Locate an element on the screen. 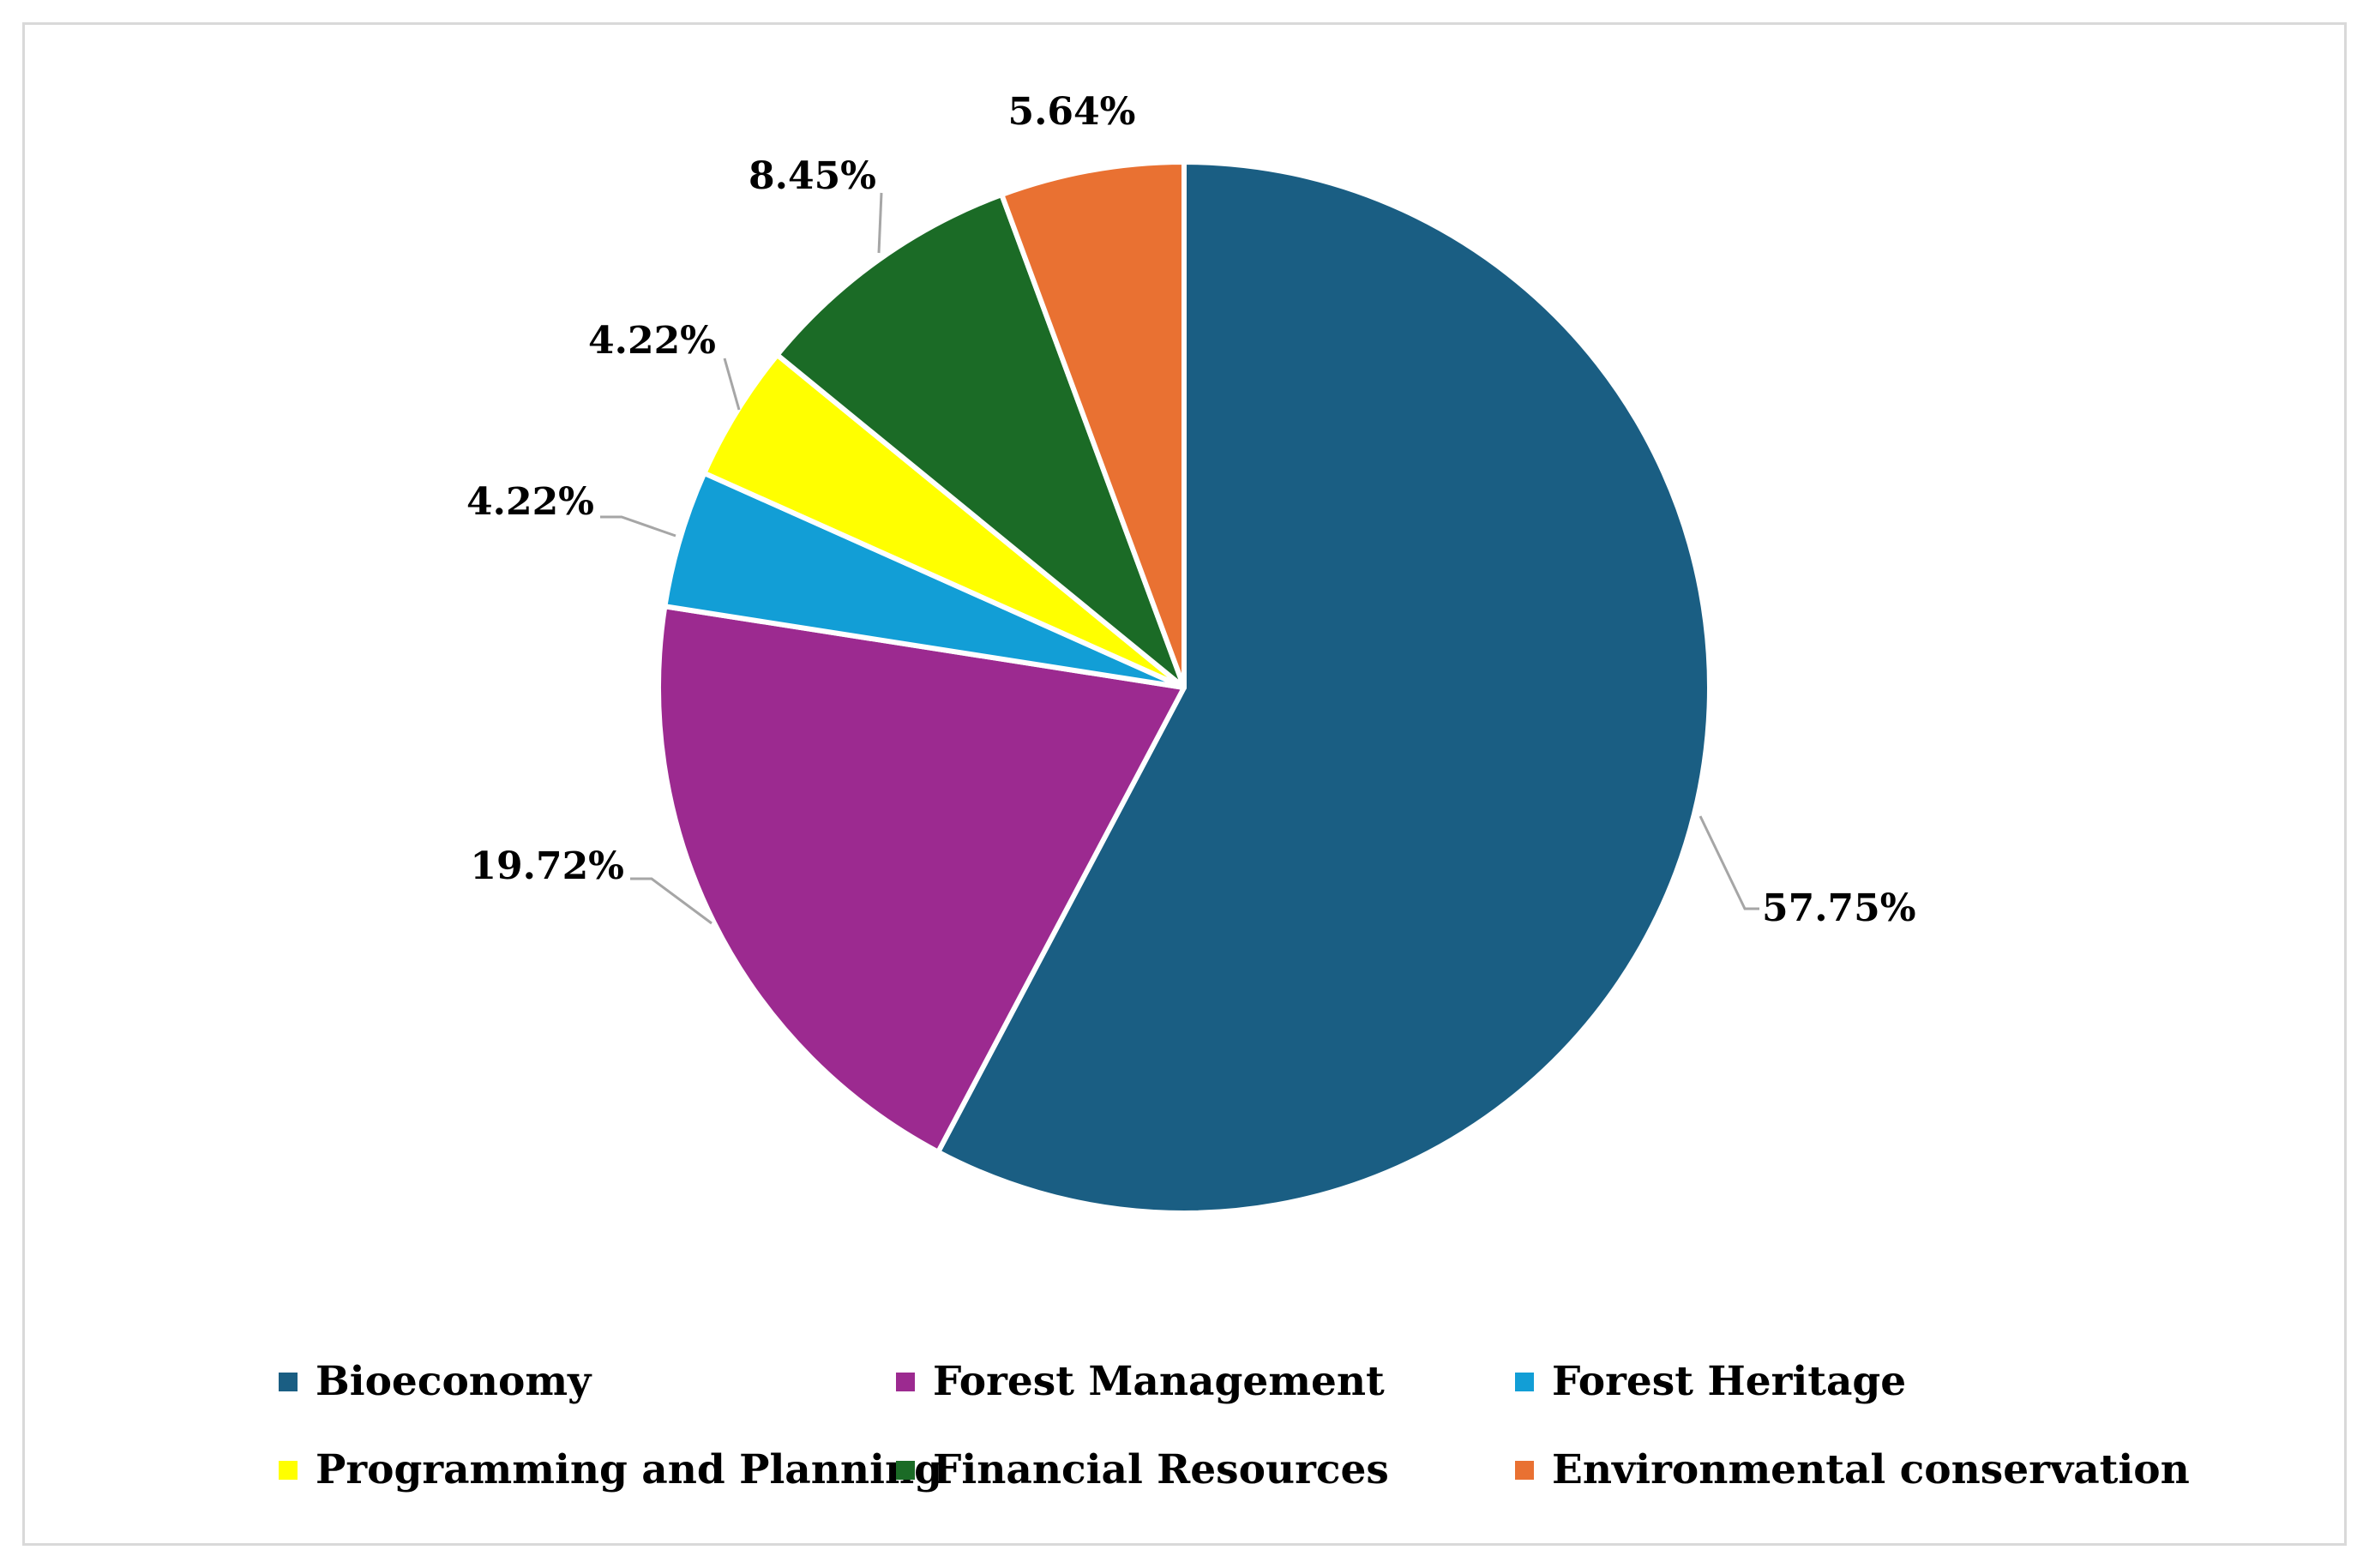 This screenshot has width=2369, height=1568. legend-item-forest-management: Forest Management is located at coordinates (1140, 1381).